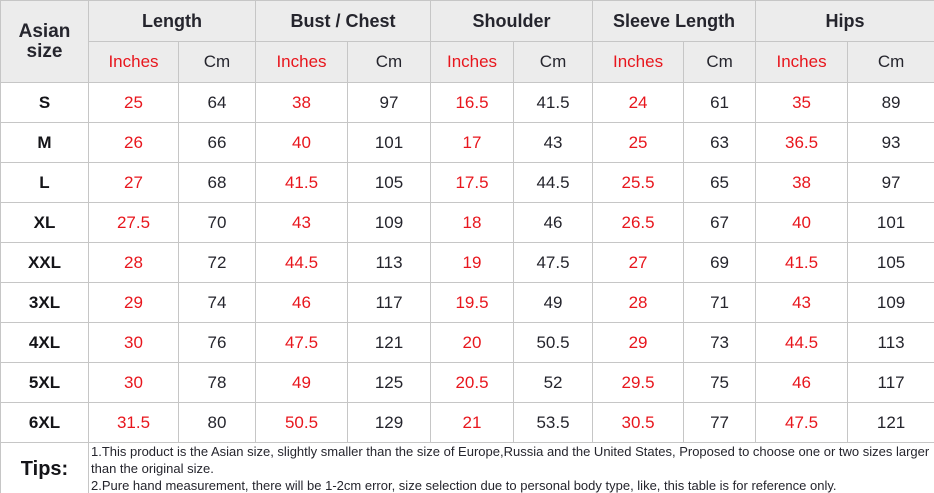 This screenshot has width=934, height=493. I want to click on cell-inches-value: 31.5, so click(133, 422).